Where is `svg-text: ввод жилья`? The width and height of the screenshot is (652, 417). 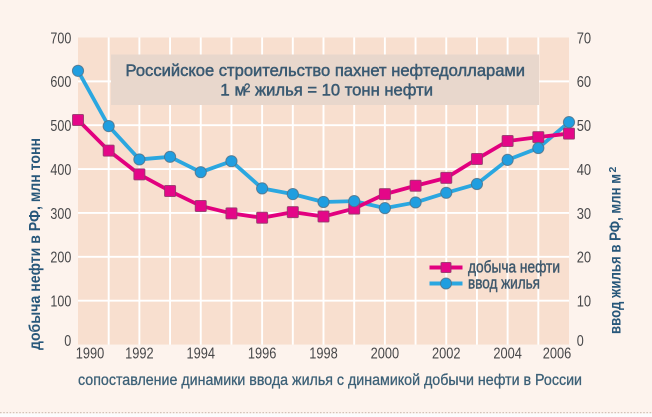
svg-text: ввод жилья is located at coordinates (504, 282).